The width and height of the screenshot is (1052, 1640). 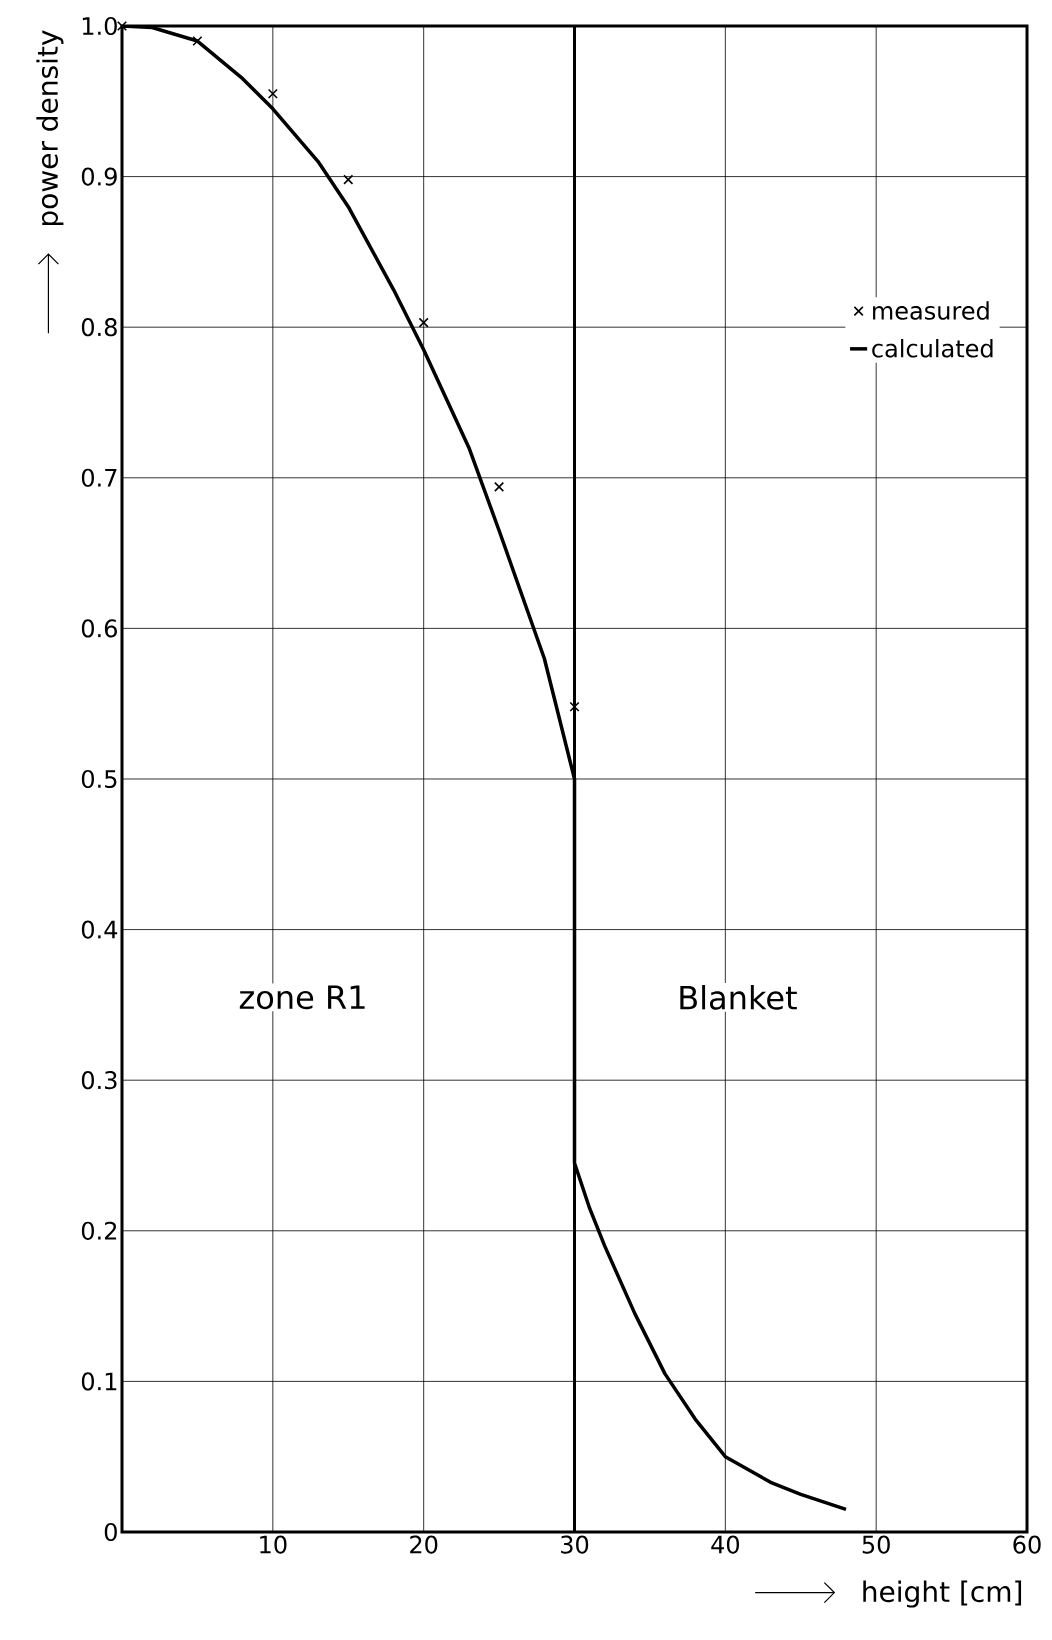 What do you see at coordinates (50, 128) in the screenshot?
I see `y-axis-title: power density` at bounding box center [50, 128].